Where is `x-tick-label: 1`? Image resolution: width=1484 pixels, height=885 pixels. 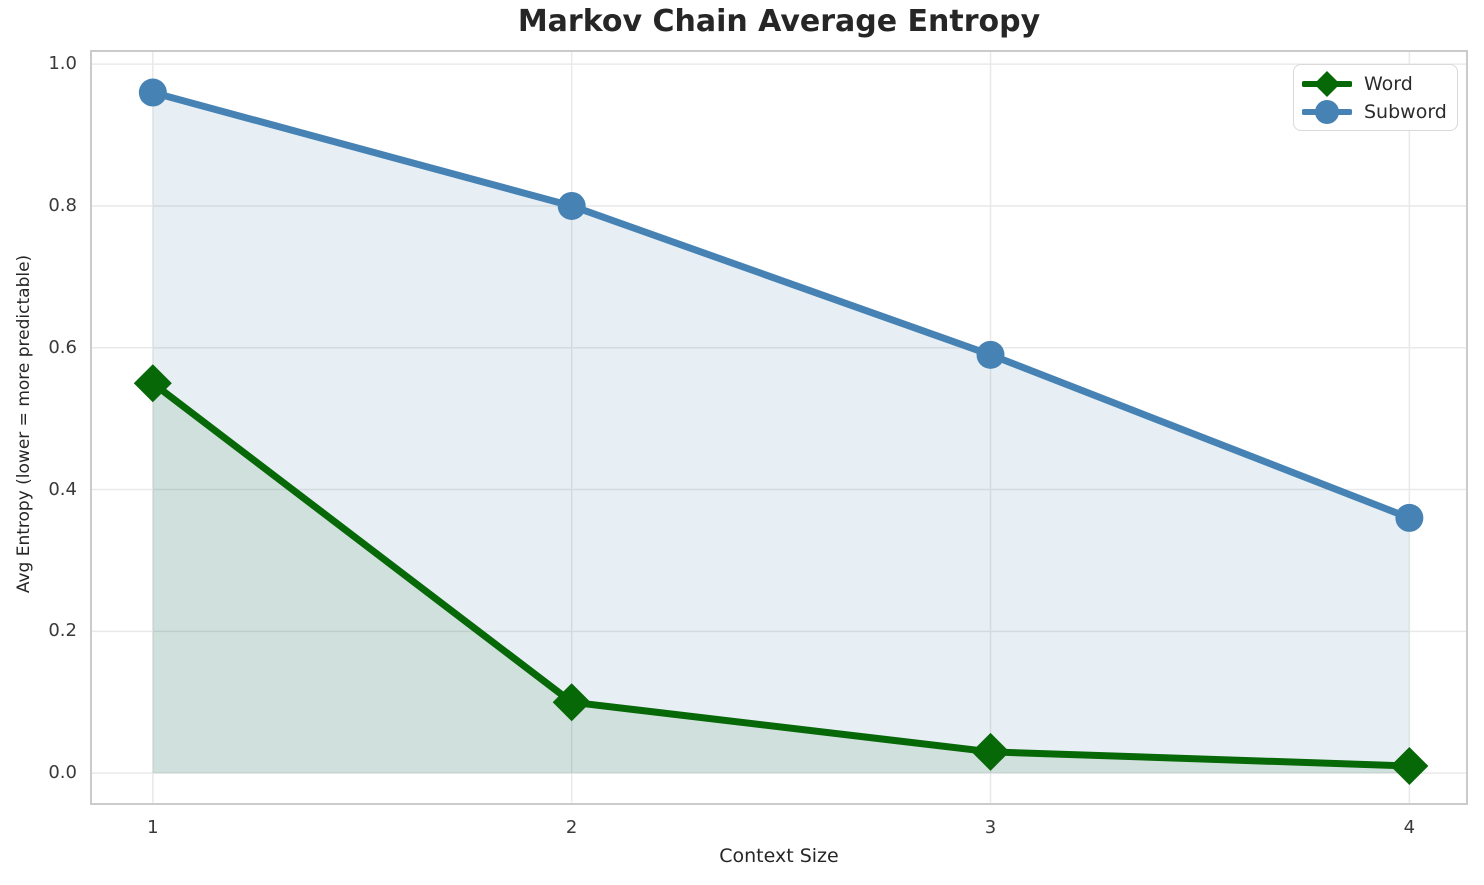
x-tick-label: 1 is located at coordinates (153, 827).